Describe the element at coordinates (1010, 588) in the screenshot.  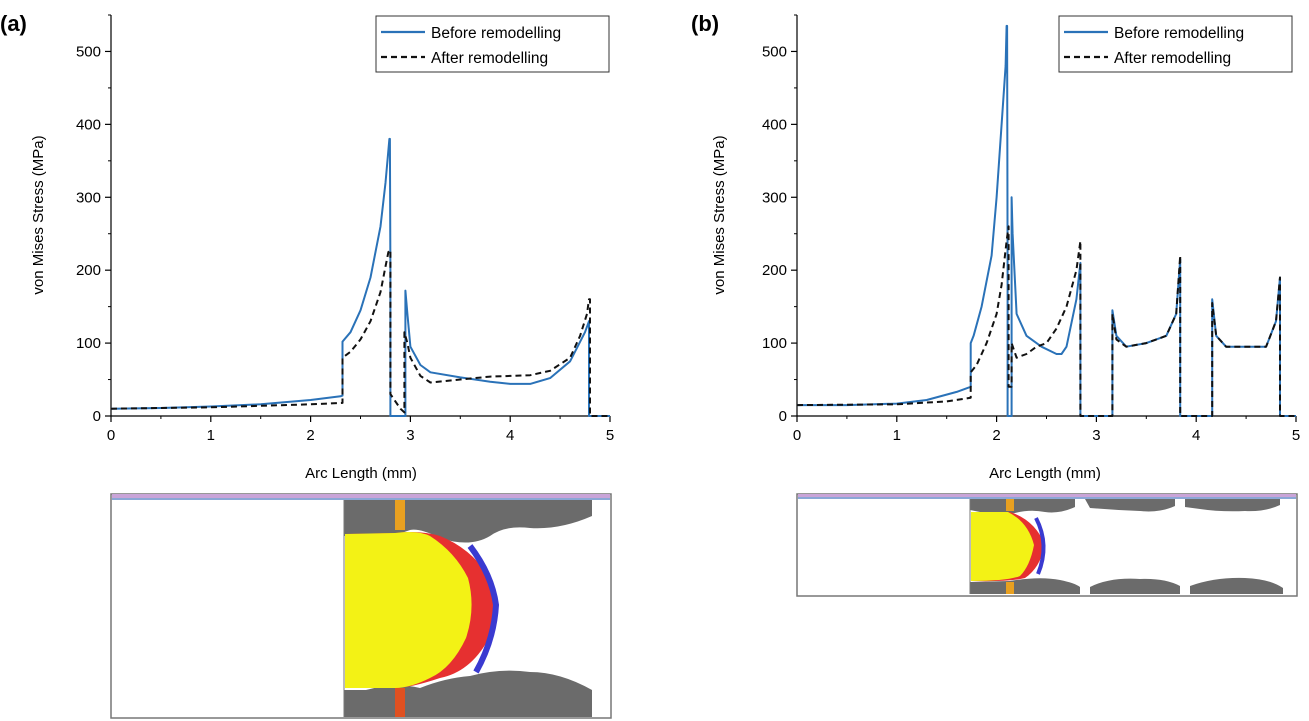
I see `sim-b-bottom-neck` at that location.